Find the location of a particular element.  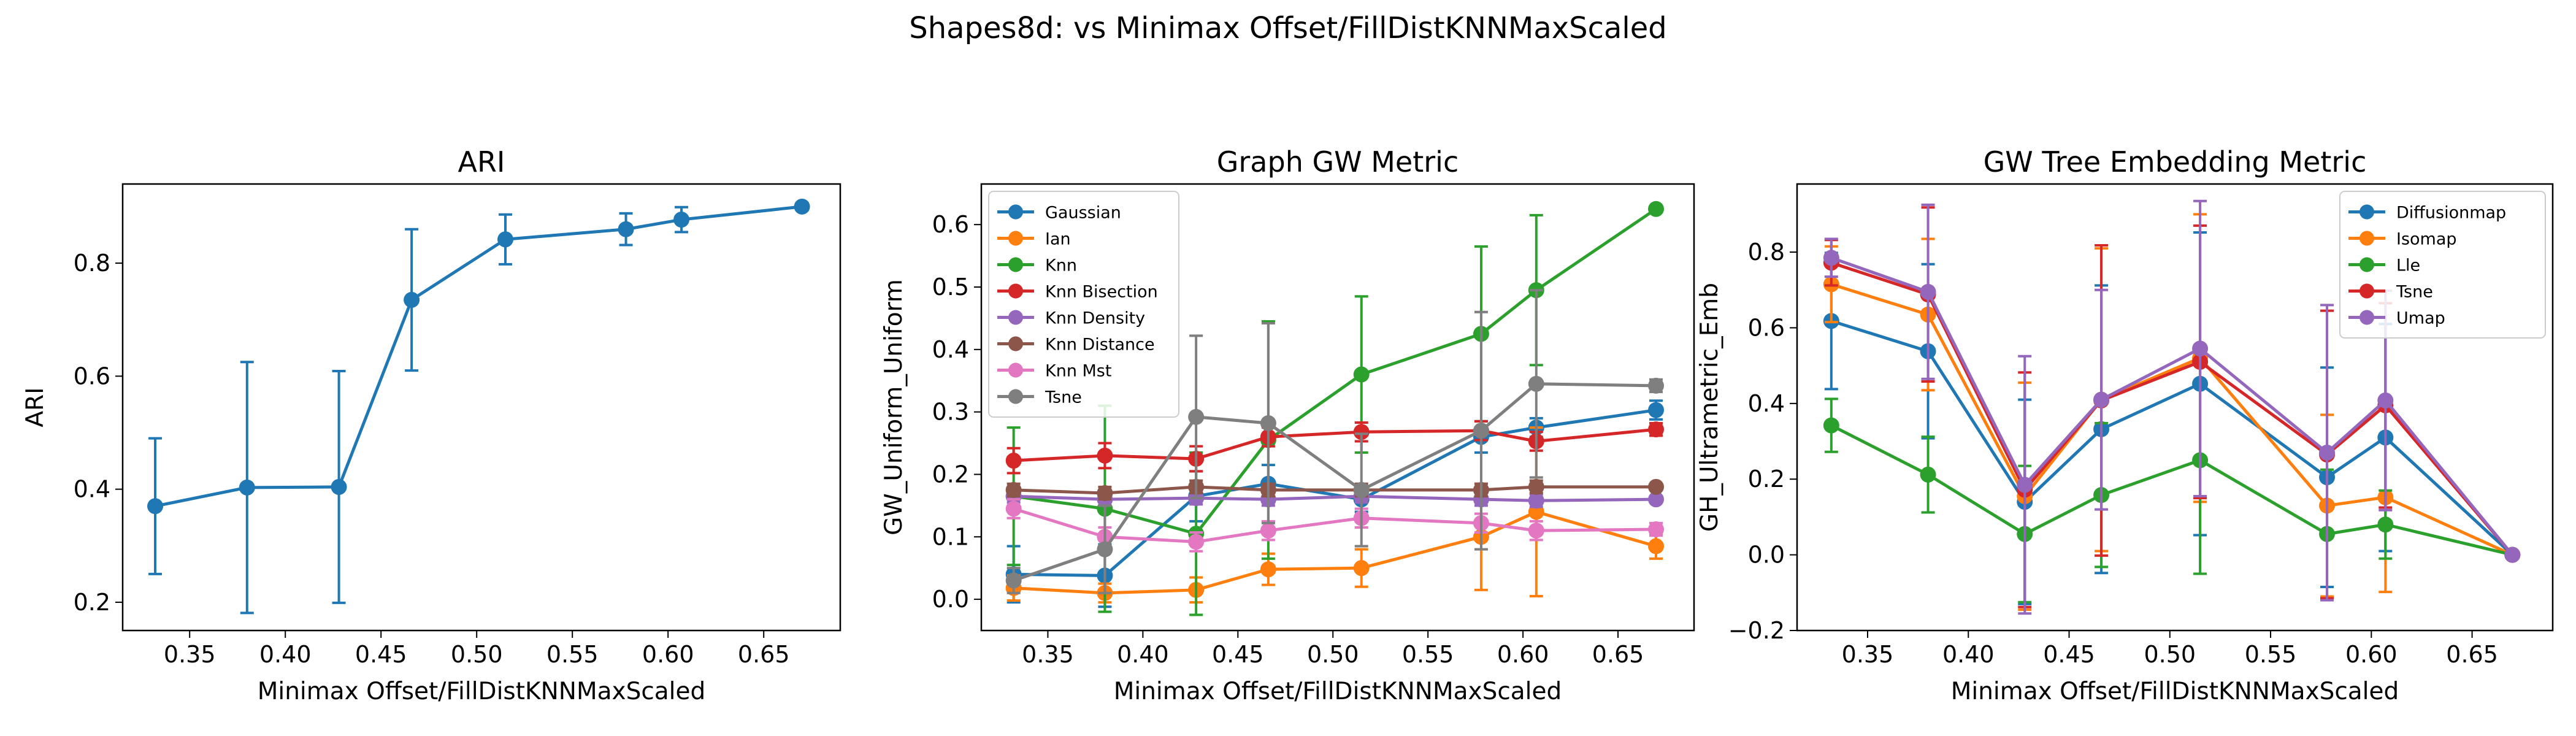

legend-label: Umap is located at coordinates (2420, 318).